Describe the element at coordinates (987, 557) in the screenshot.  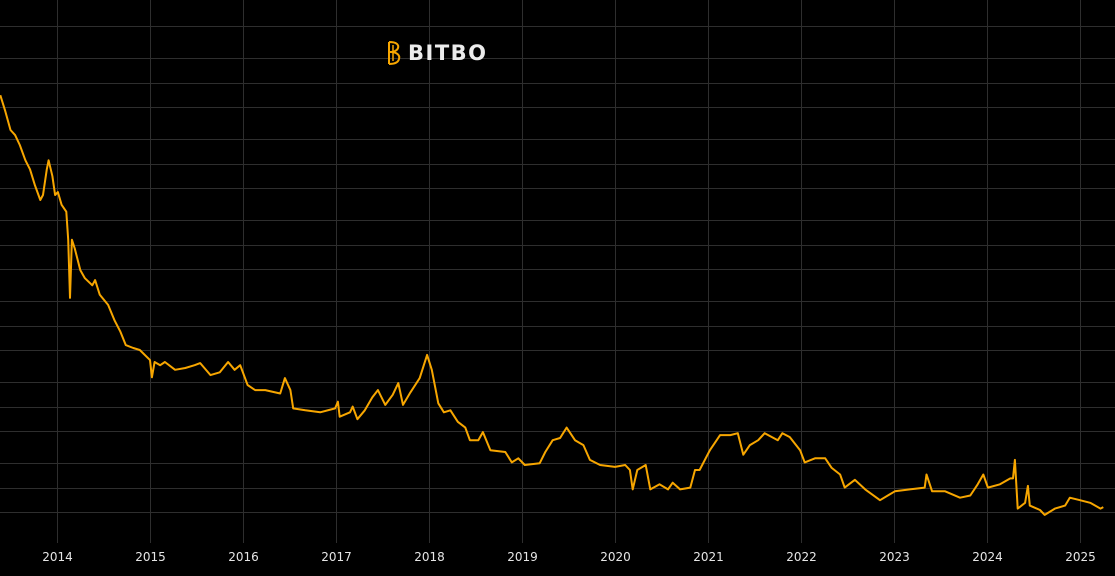
I see `x-tick-label: 2024` at that location.